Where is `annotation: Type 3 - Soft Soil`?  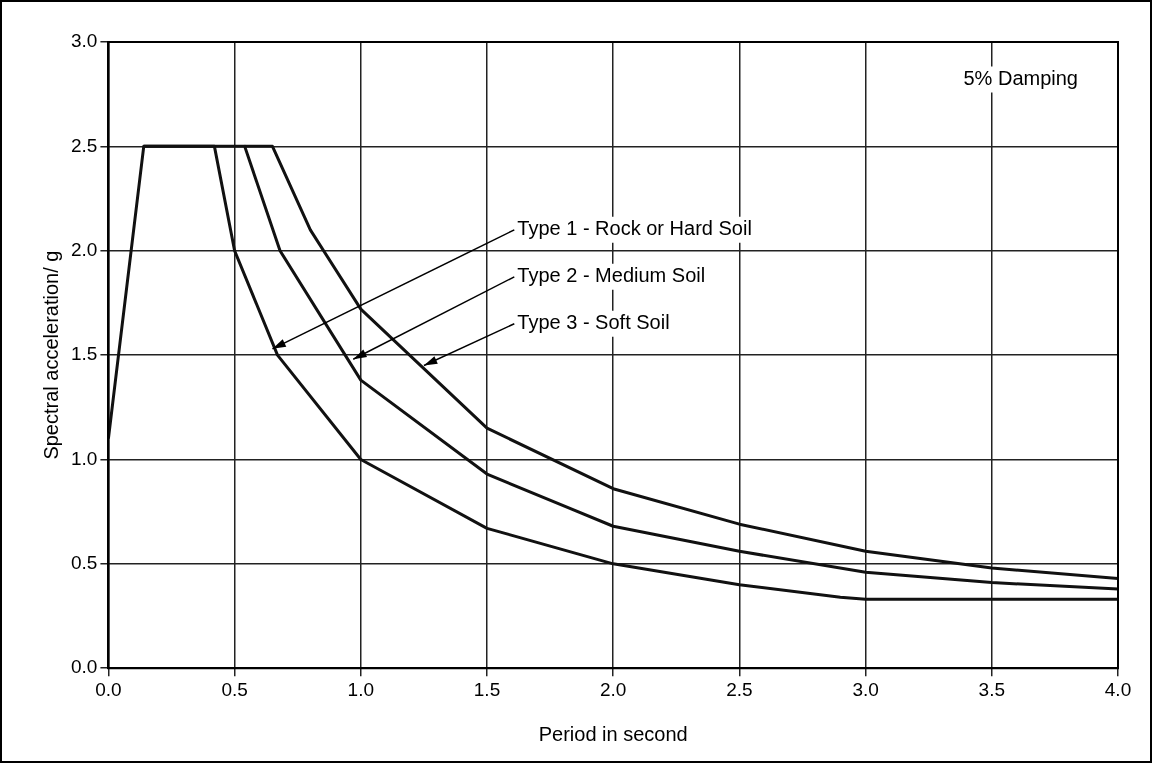 annotation: Type 3 - Soft Soil is located at coordinates (593, 322).